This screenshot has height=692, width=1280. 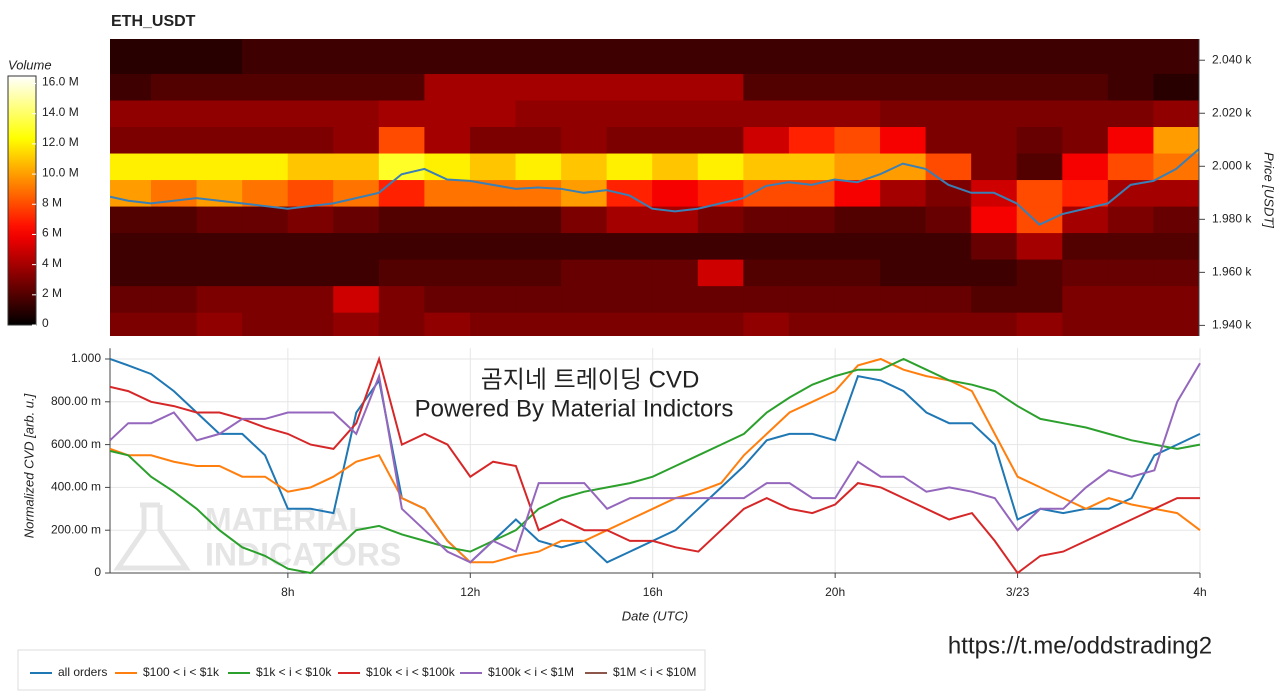 What do you see at coordinates (153, 21) in the screenshot?
I see `chart-title: ETH_USDT` at bounding box center [153, 21].